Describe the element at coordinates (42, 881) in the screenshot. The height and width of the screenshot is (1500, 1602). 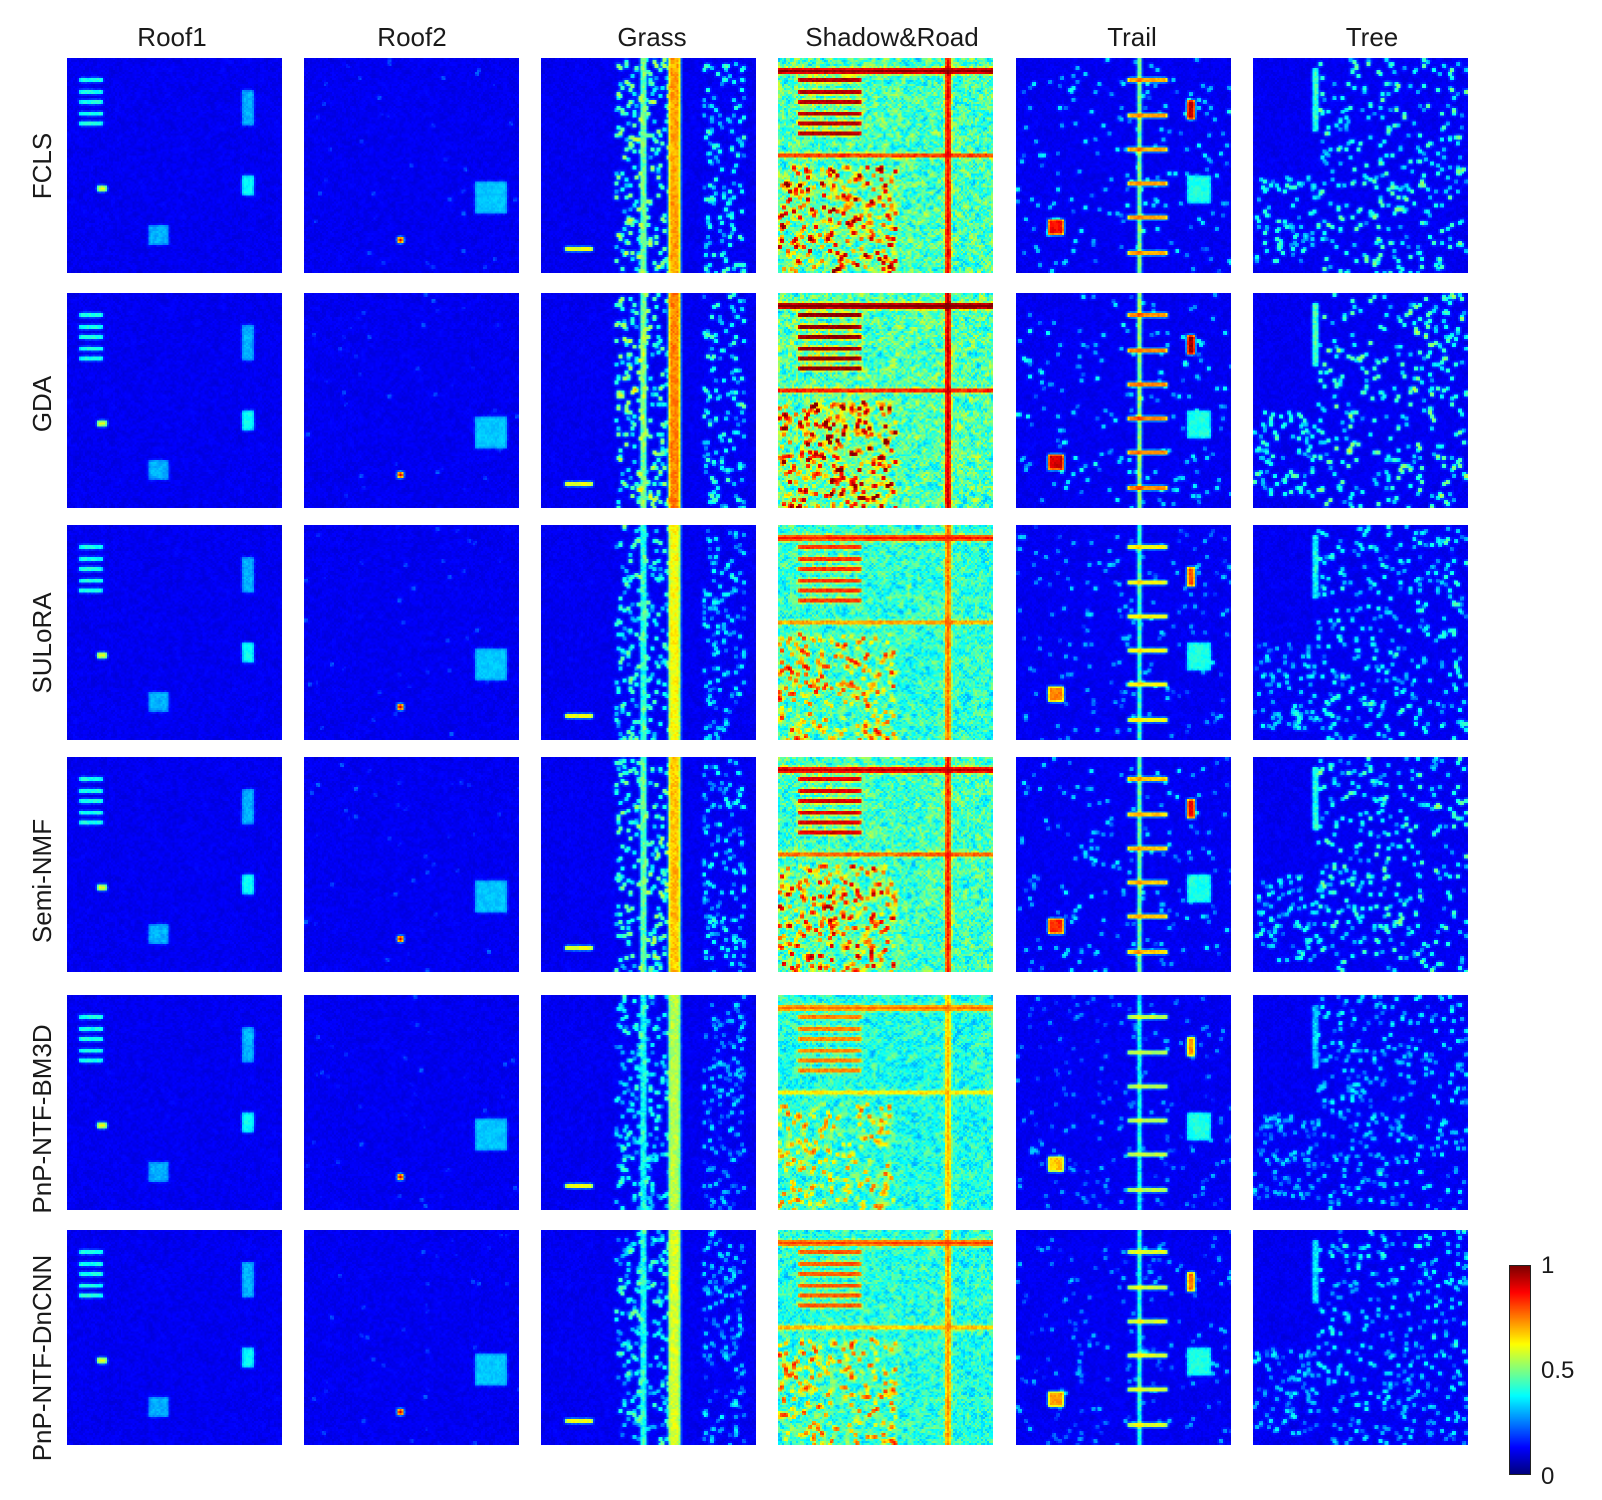
I see `row-label-semi-nmf: Semi-NMF` at that location.